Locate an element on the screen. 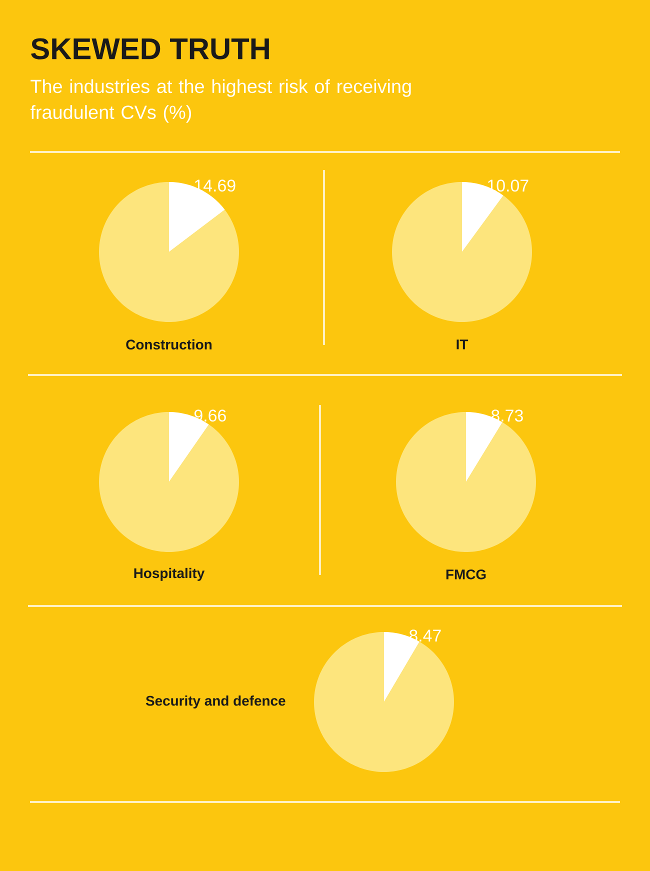  text: FMCG is located at coordinates (466, 574).